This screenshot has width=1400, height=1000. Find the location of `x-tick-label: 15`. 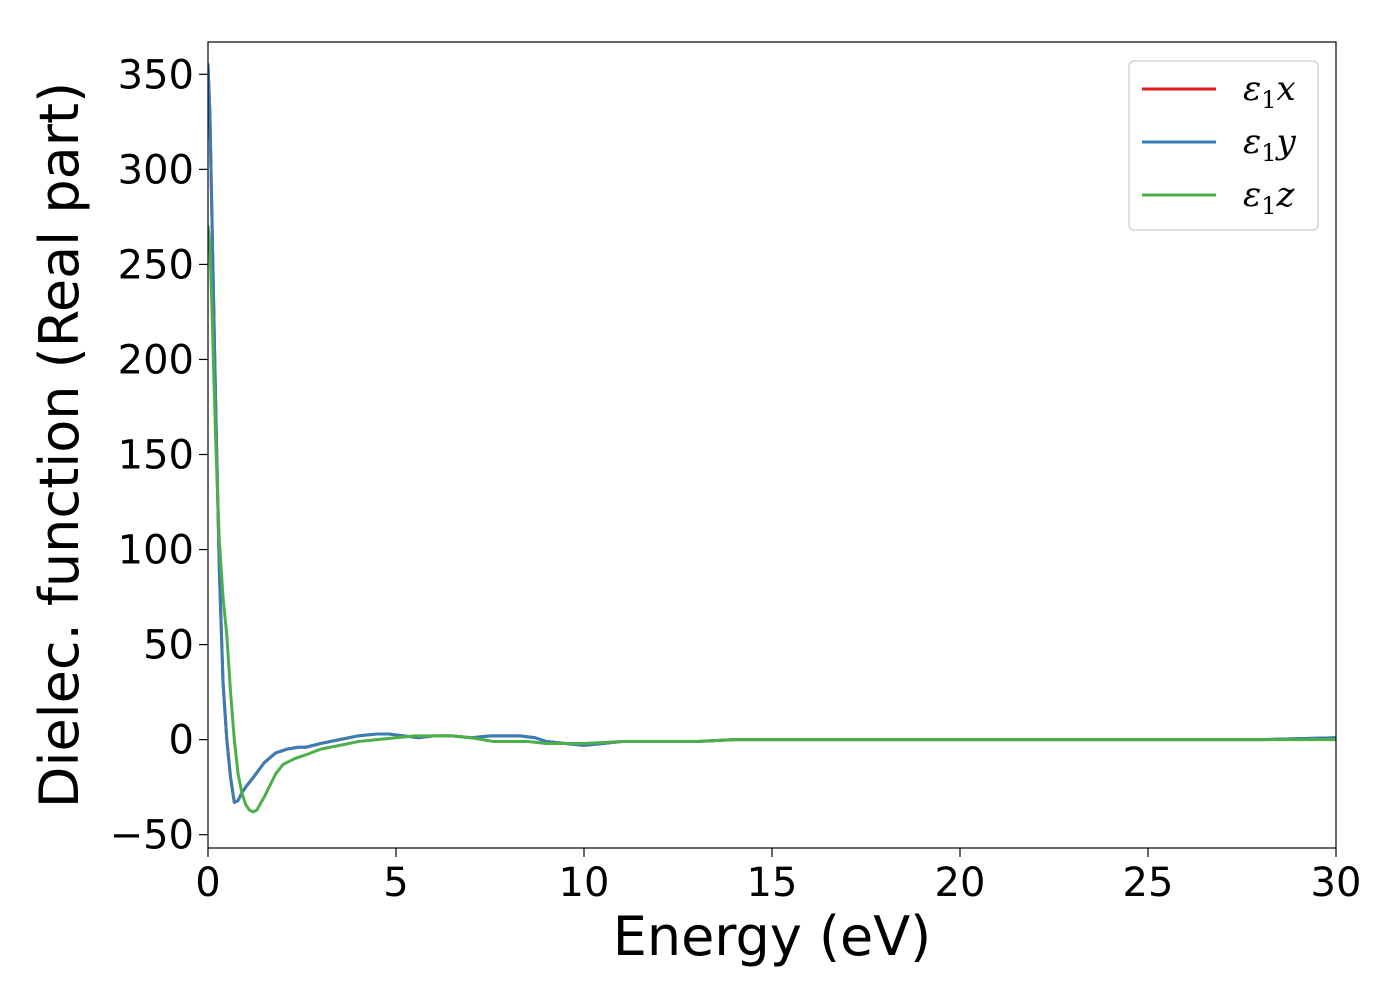

x-tick-label: 15 is located at coordinates (772, 883).